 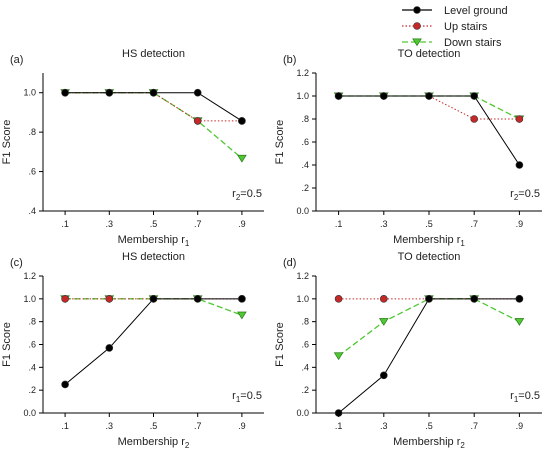 What do you see at coordinates (417, 42) in the screenshot?
I see `legend-marker` at bounding box center [417, 42].